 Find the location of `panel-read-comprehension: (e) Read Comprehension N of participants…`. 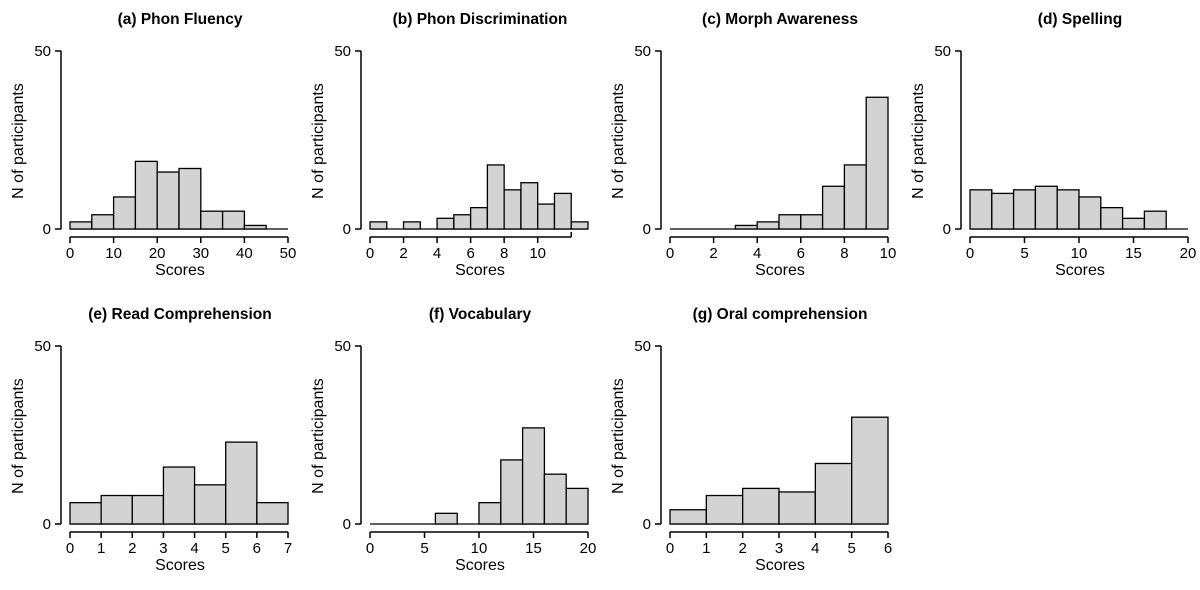

panel-read-comprehension: (e) Read Comprehension N of participants… is located at coordinates (150, 442).